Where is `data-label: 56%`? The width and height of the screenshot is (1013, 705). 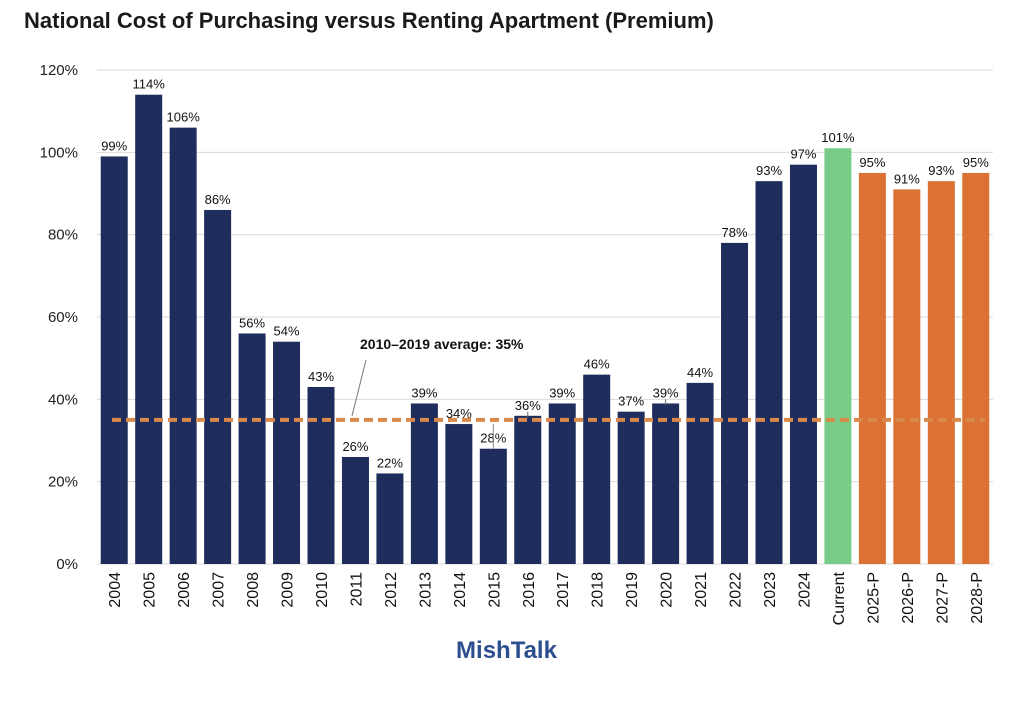 data-label: 56% is located at coordinates (252, 322).